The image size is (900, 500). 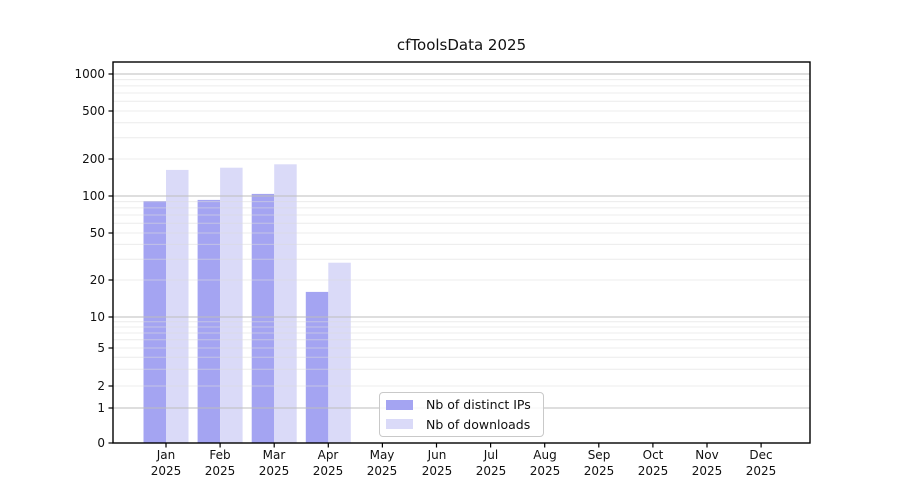 I want to click on x-tick-label-line: Dec, so click(x=761, y=455).